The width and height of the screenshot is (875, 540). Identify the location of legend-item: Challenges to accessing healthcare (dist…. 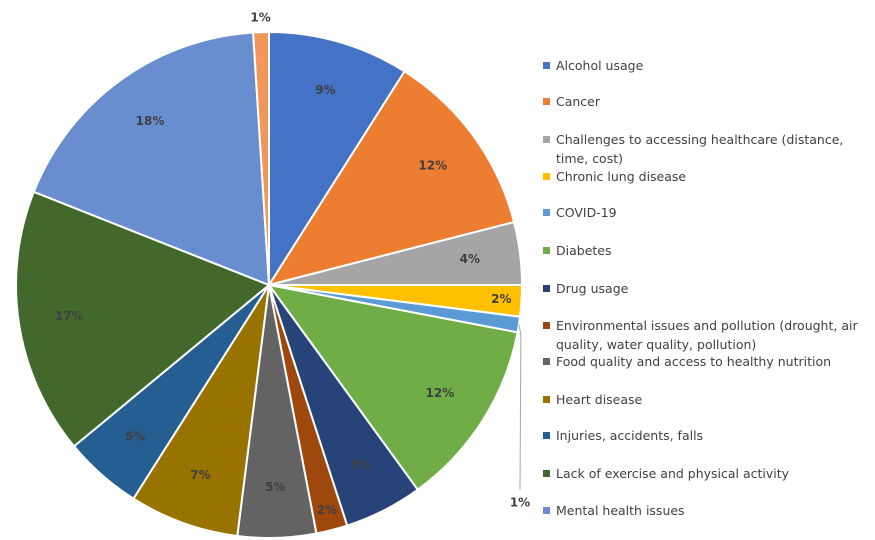
(703, 149).